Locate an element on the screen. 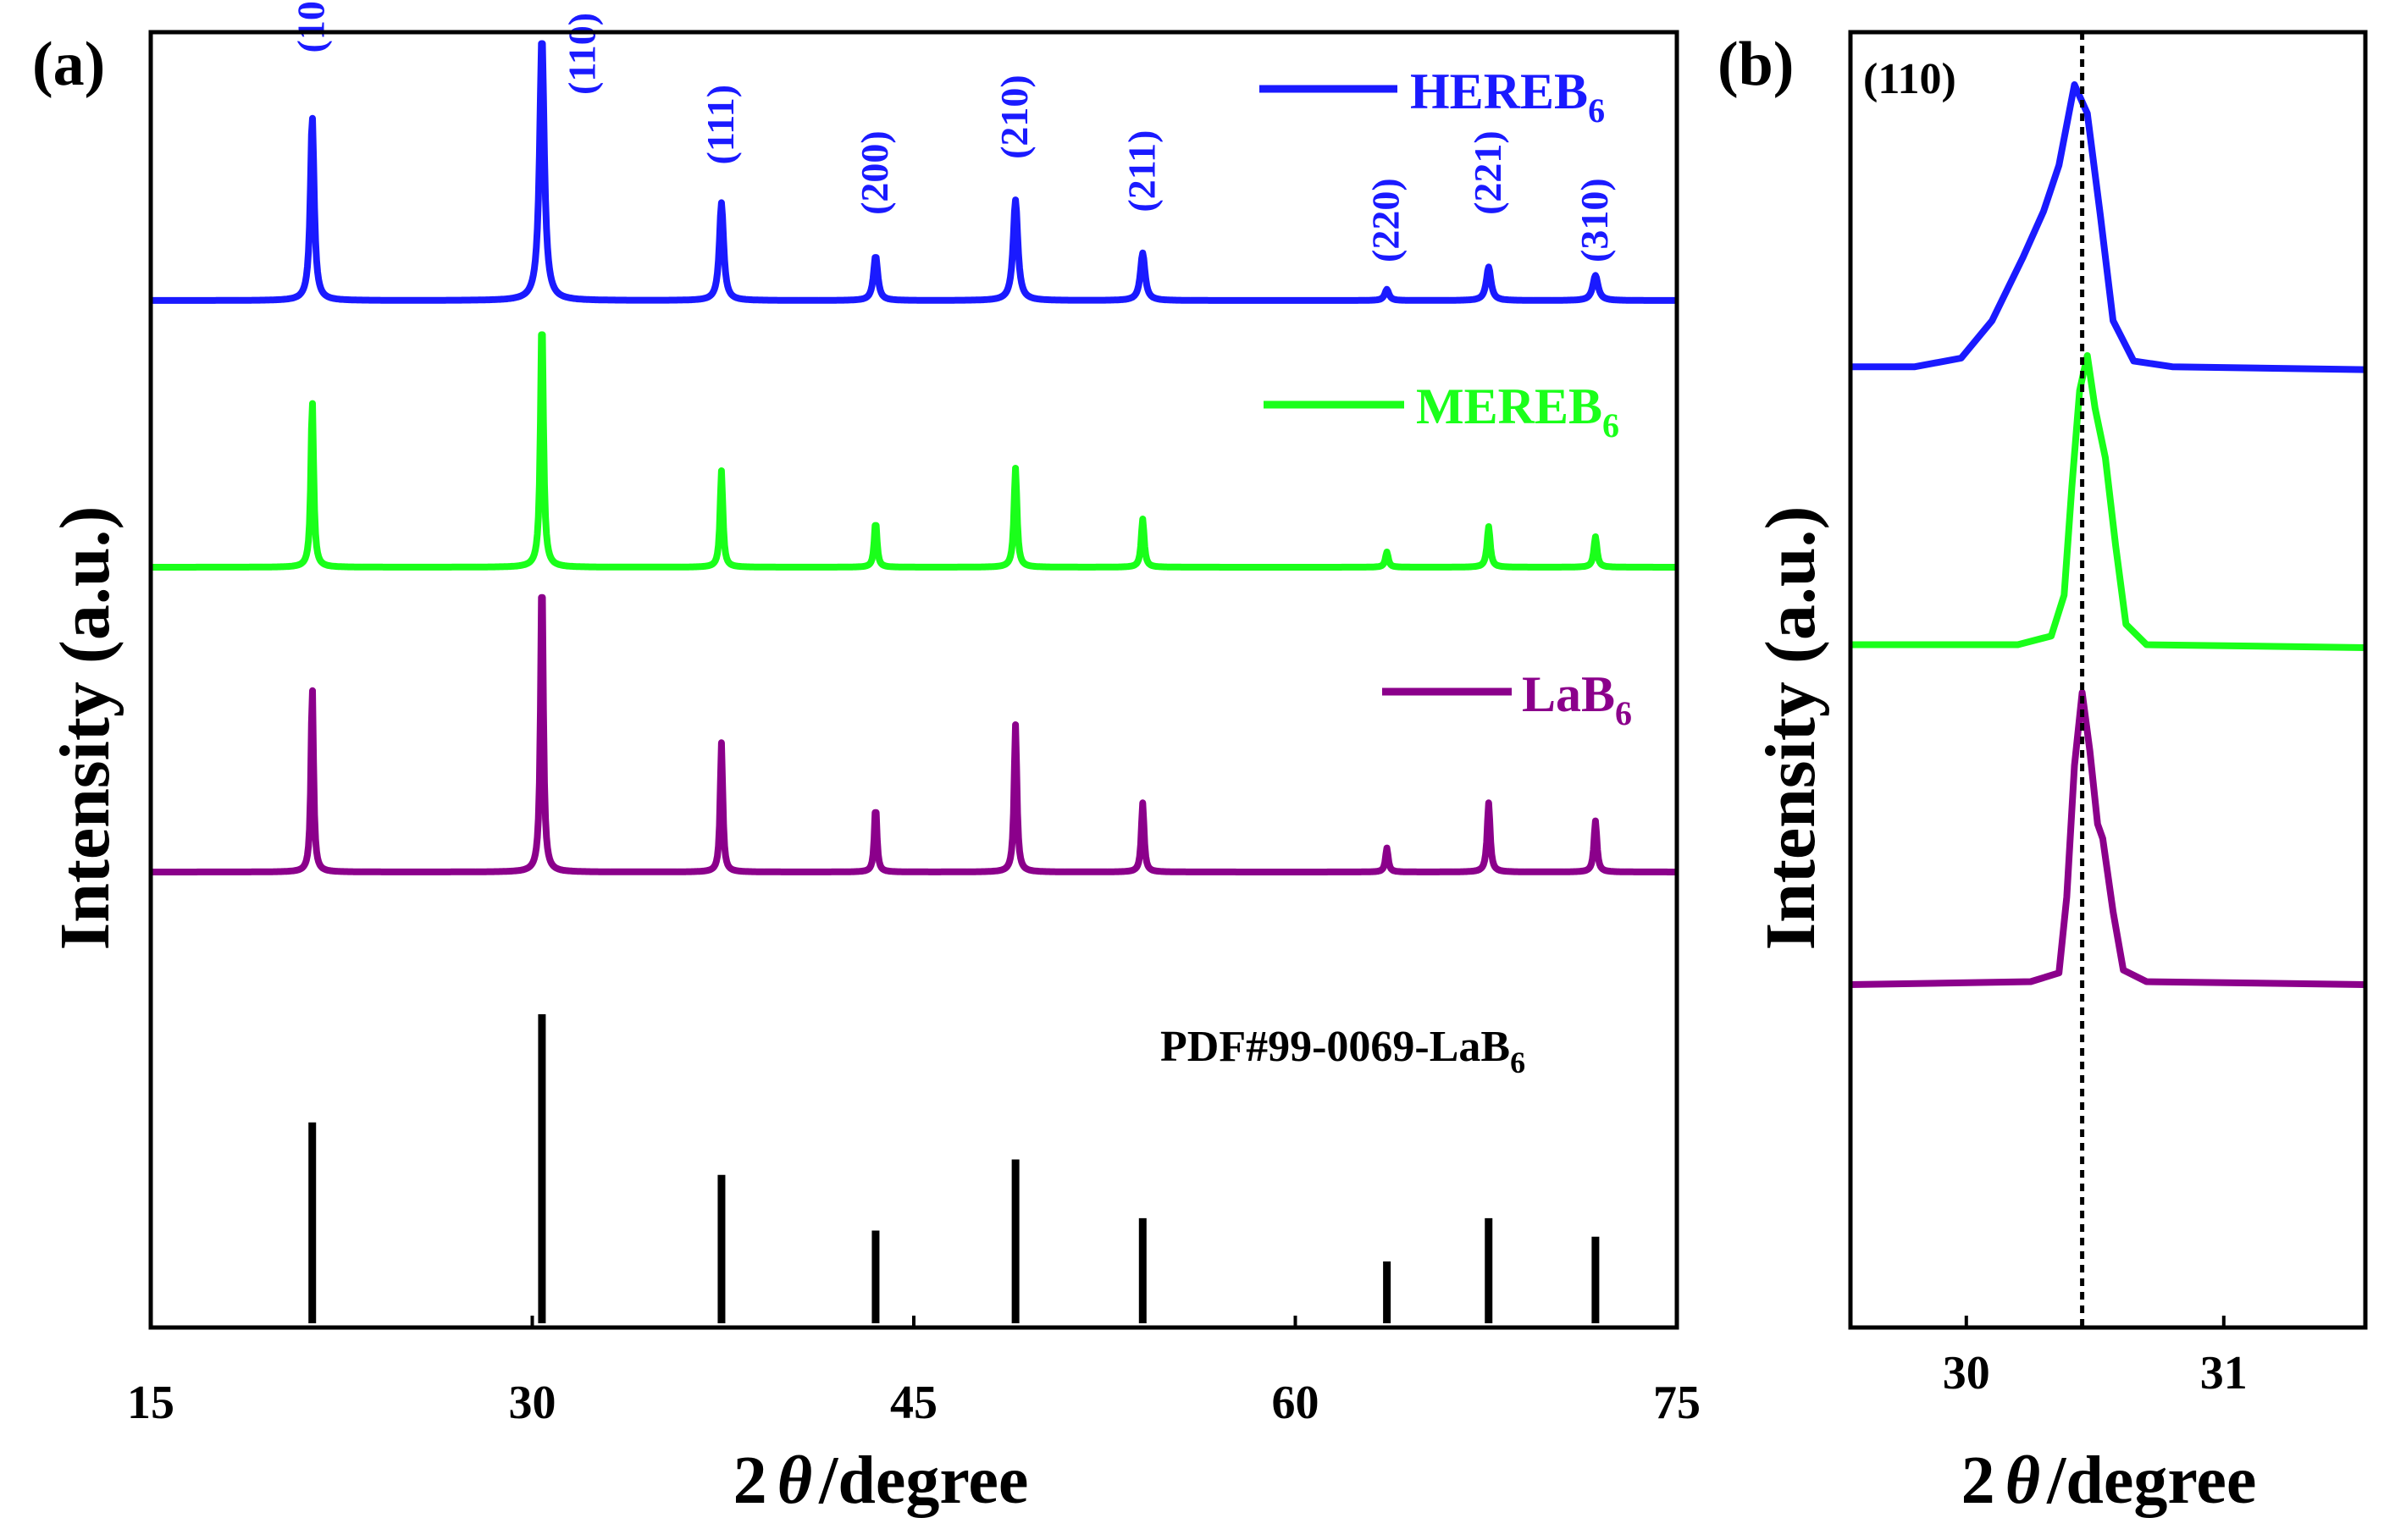 This screenshot has height=1540, width=2384. panel-b-series-hereb6-line is located at coordinates (2108, 227).